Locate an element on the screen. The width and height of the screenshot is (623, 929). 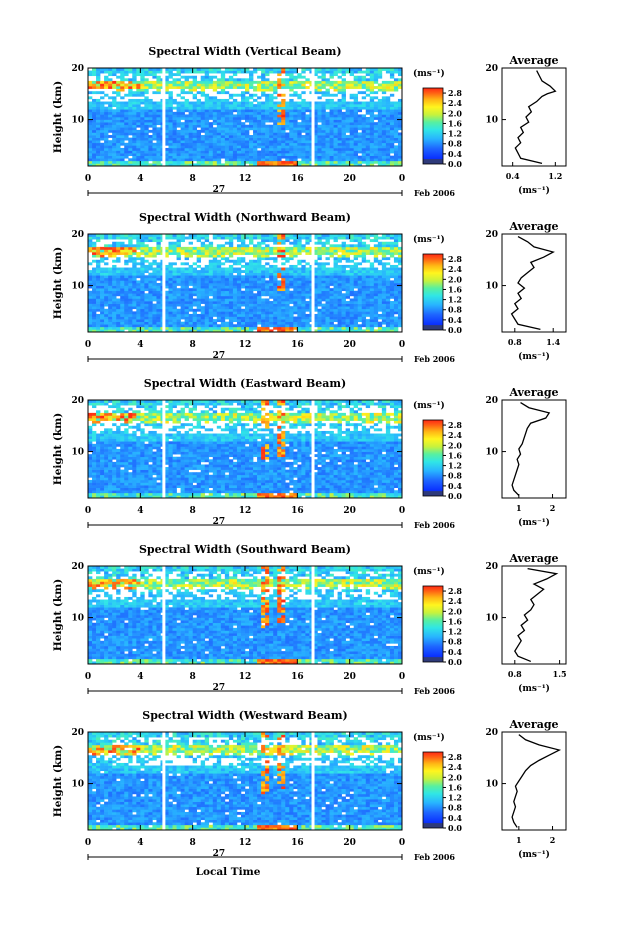
y-tick-label: 10 is located at coordinates (77, 121).